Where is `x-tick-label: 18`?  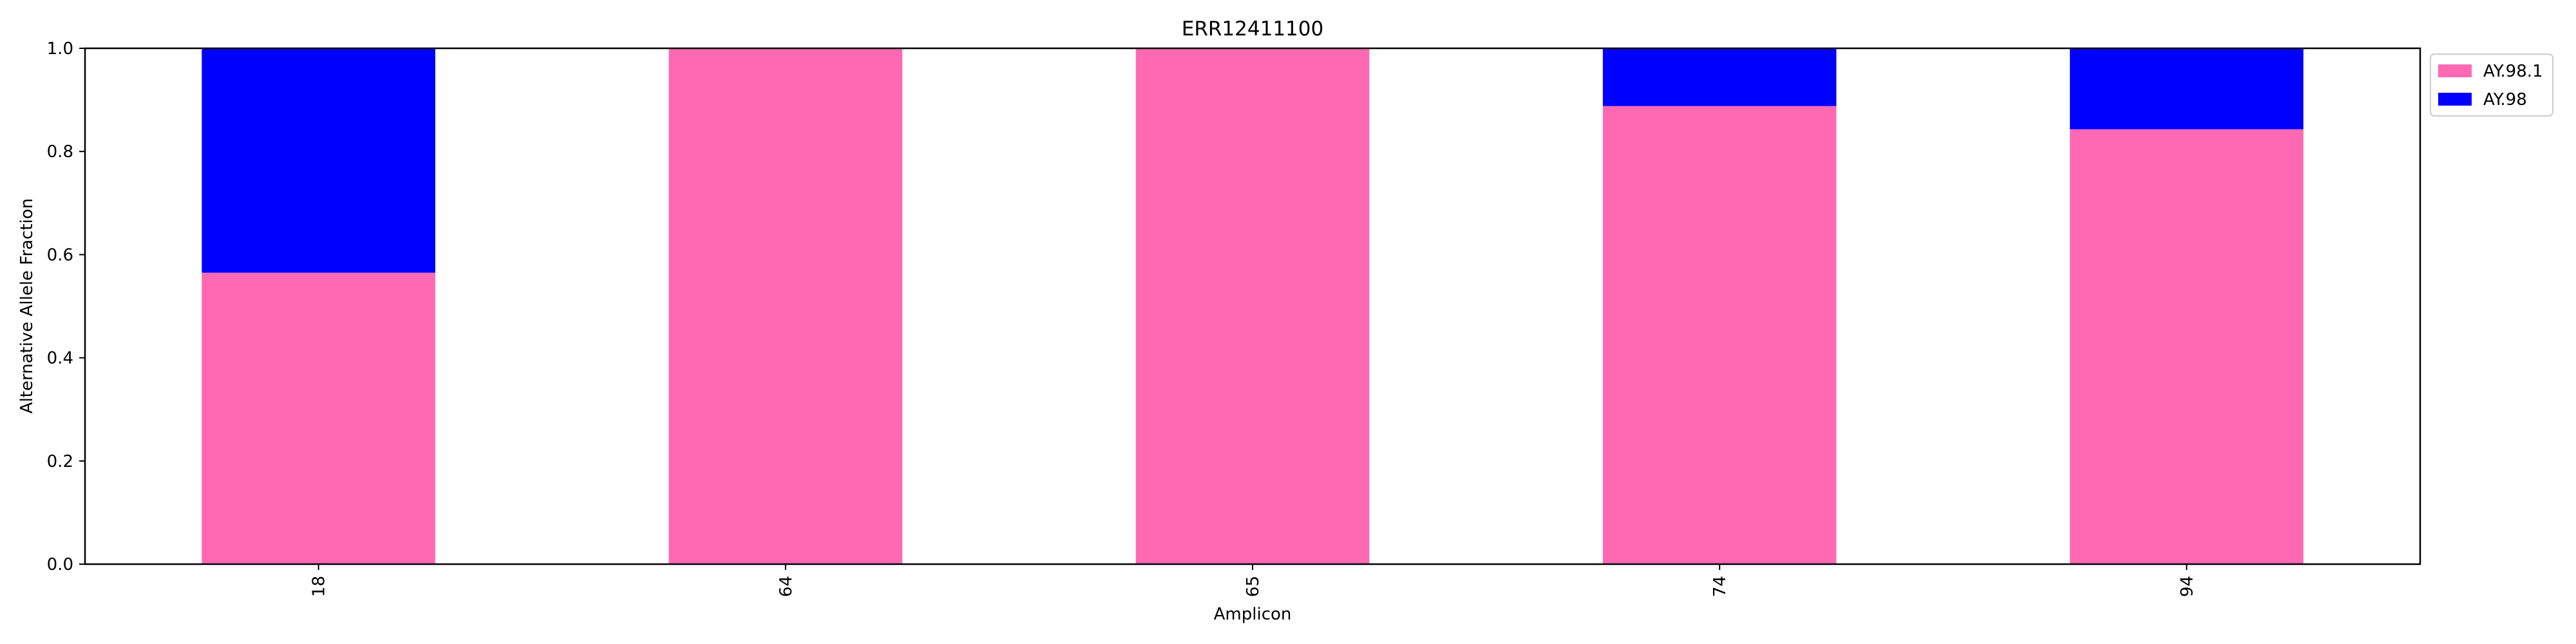
x-tick-label: 18 is located at coordinates (319, 587).